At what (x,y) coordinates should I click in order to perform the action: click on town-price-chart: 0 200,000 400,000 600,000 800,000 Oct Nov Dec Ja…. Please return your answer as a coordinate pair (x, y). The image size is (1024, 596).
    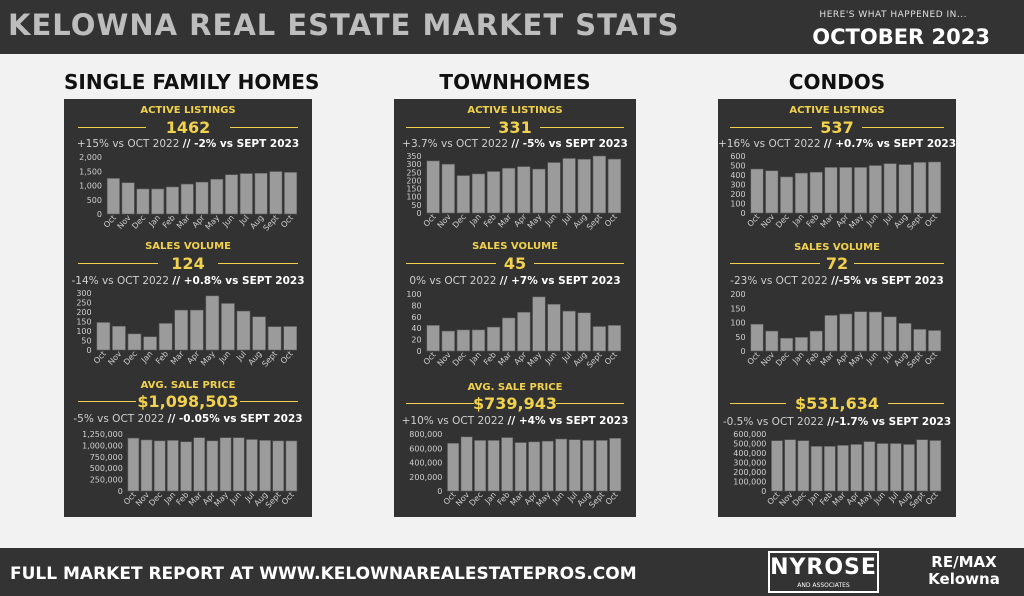
    Looking at the image, I should click on (515, 473).